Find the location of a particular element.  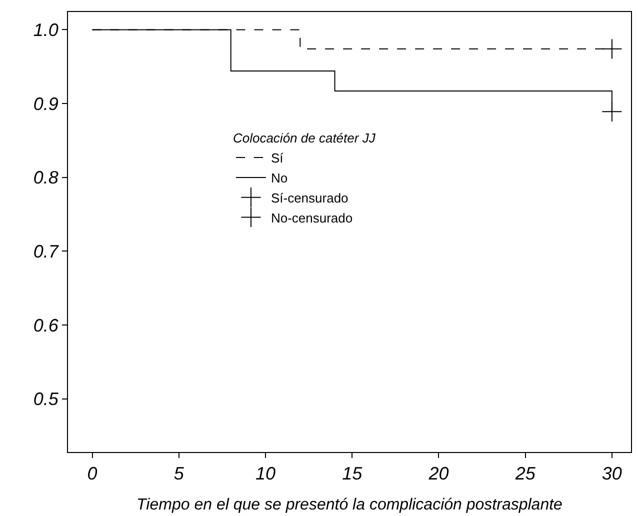

x-tick-label: 20 is located at coordinates (438, 474).